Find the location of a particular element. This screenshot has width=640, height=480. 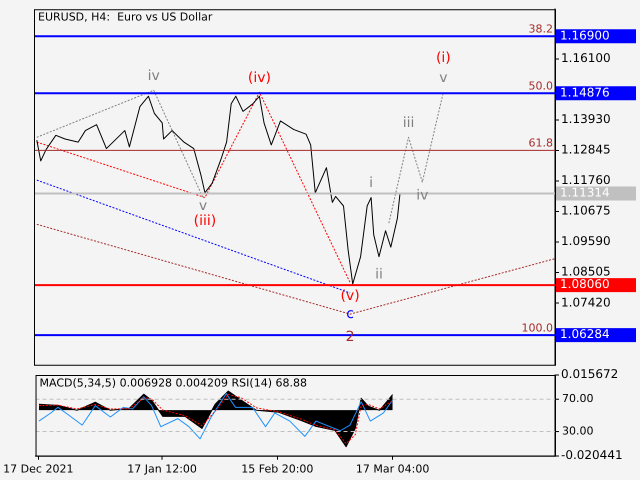

x-tick-label: 17 Dec 2021 is located at coordinates (38, 469).